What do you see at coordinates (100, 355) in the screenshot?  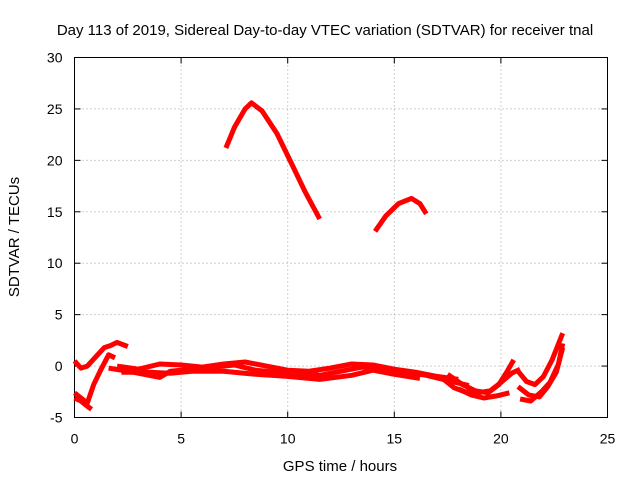 I see `series-line-arc-c` at bounding box center [100, 355].